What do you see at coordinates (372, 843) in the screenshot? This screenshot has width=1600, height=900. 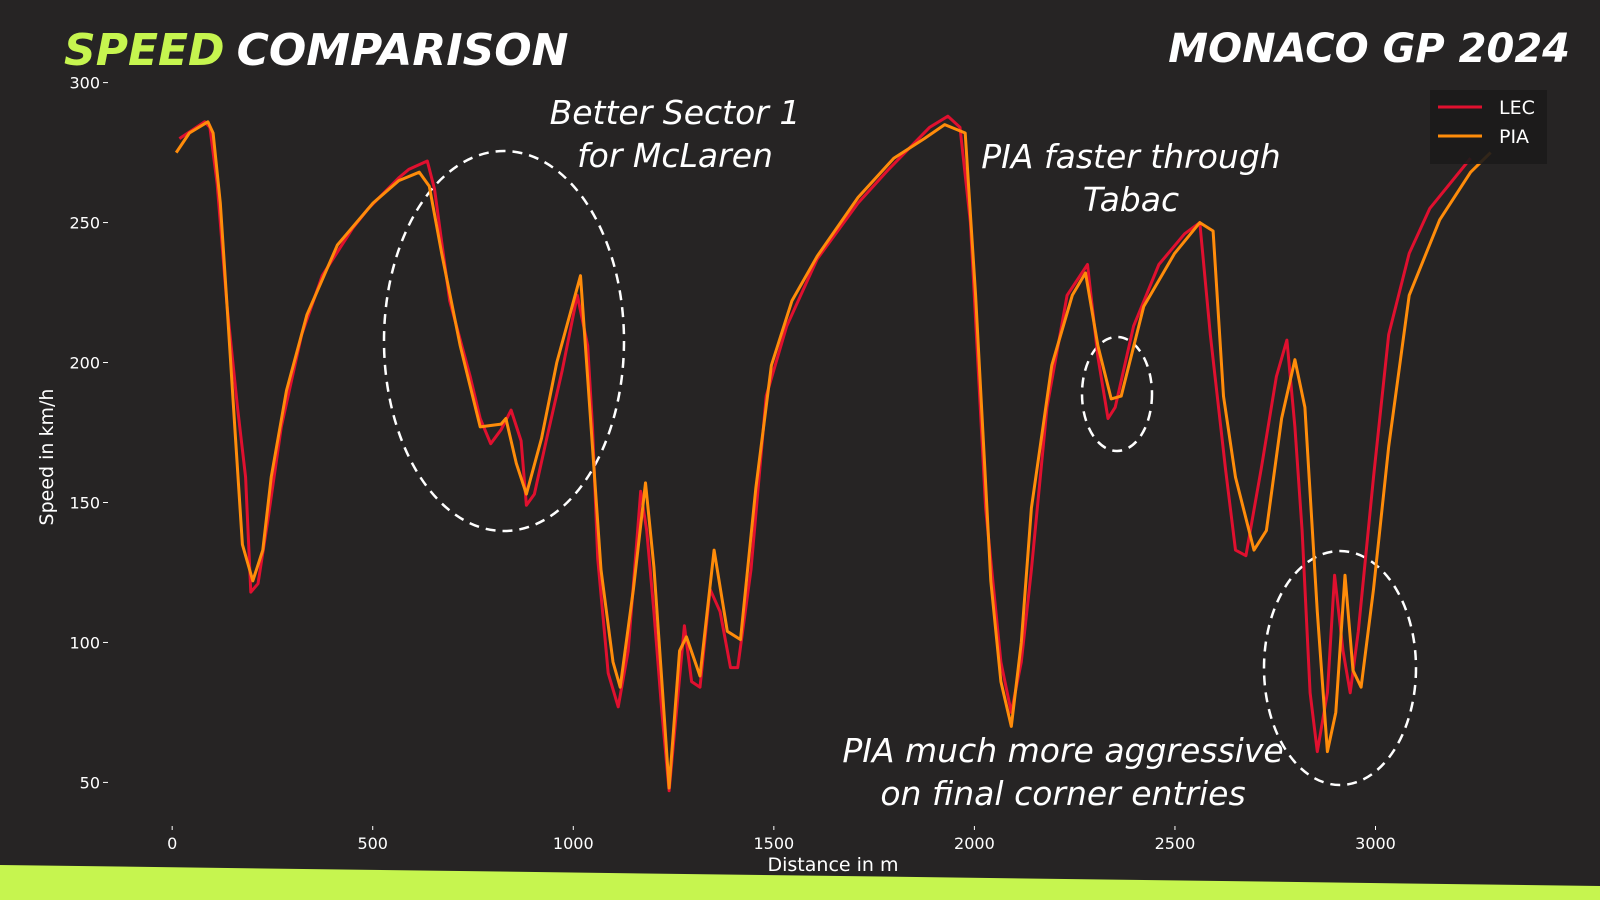 I see `x-tick-label: 500` at bounding box center [372, 843].